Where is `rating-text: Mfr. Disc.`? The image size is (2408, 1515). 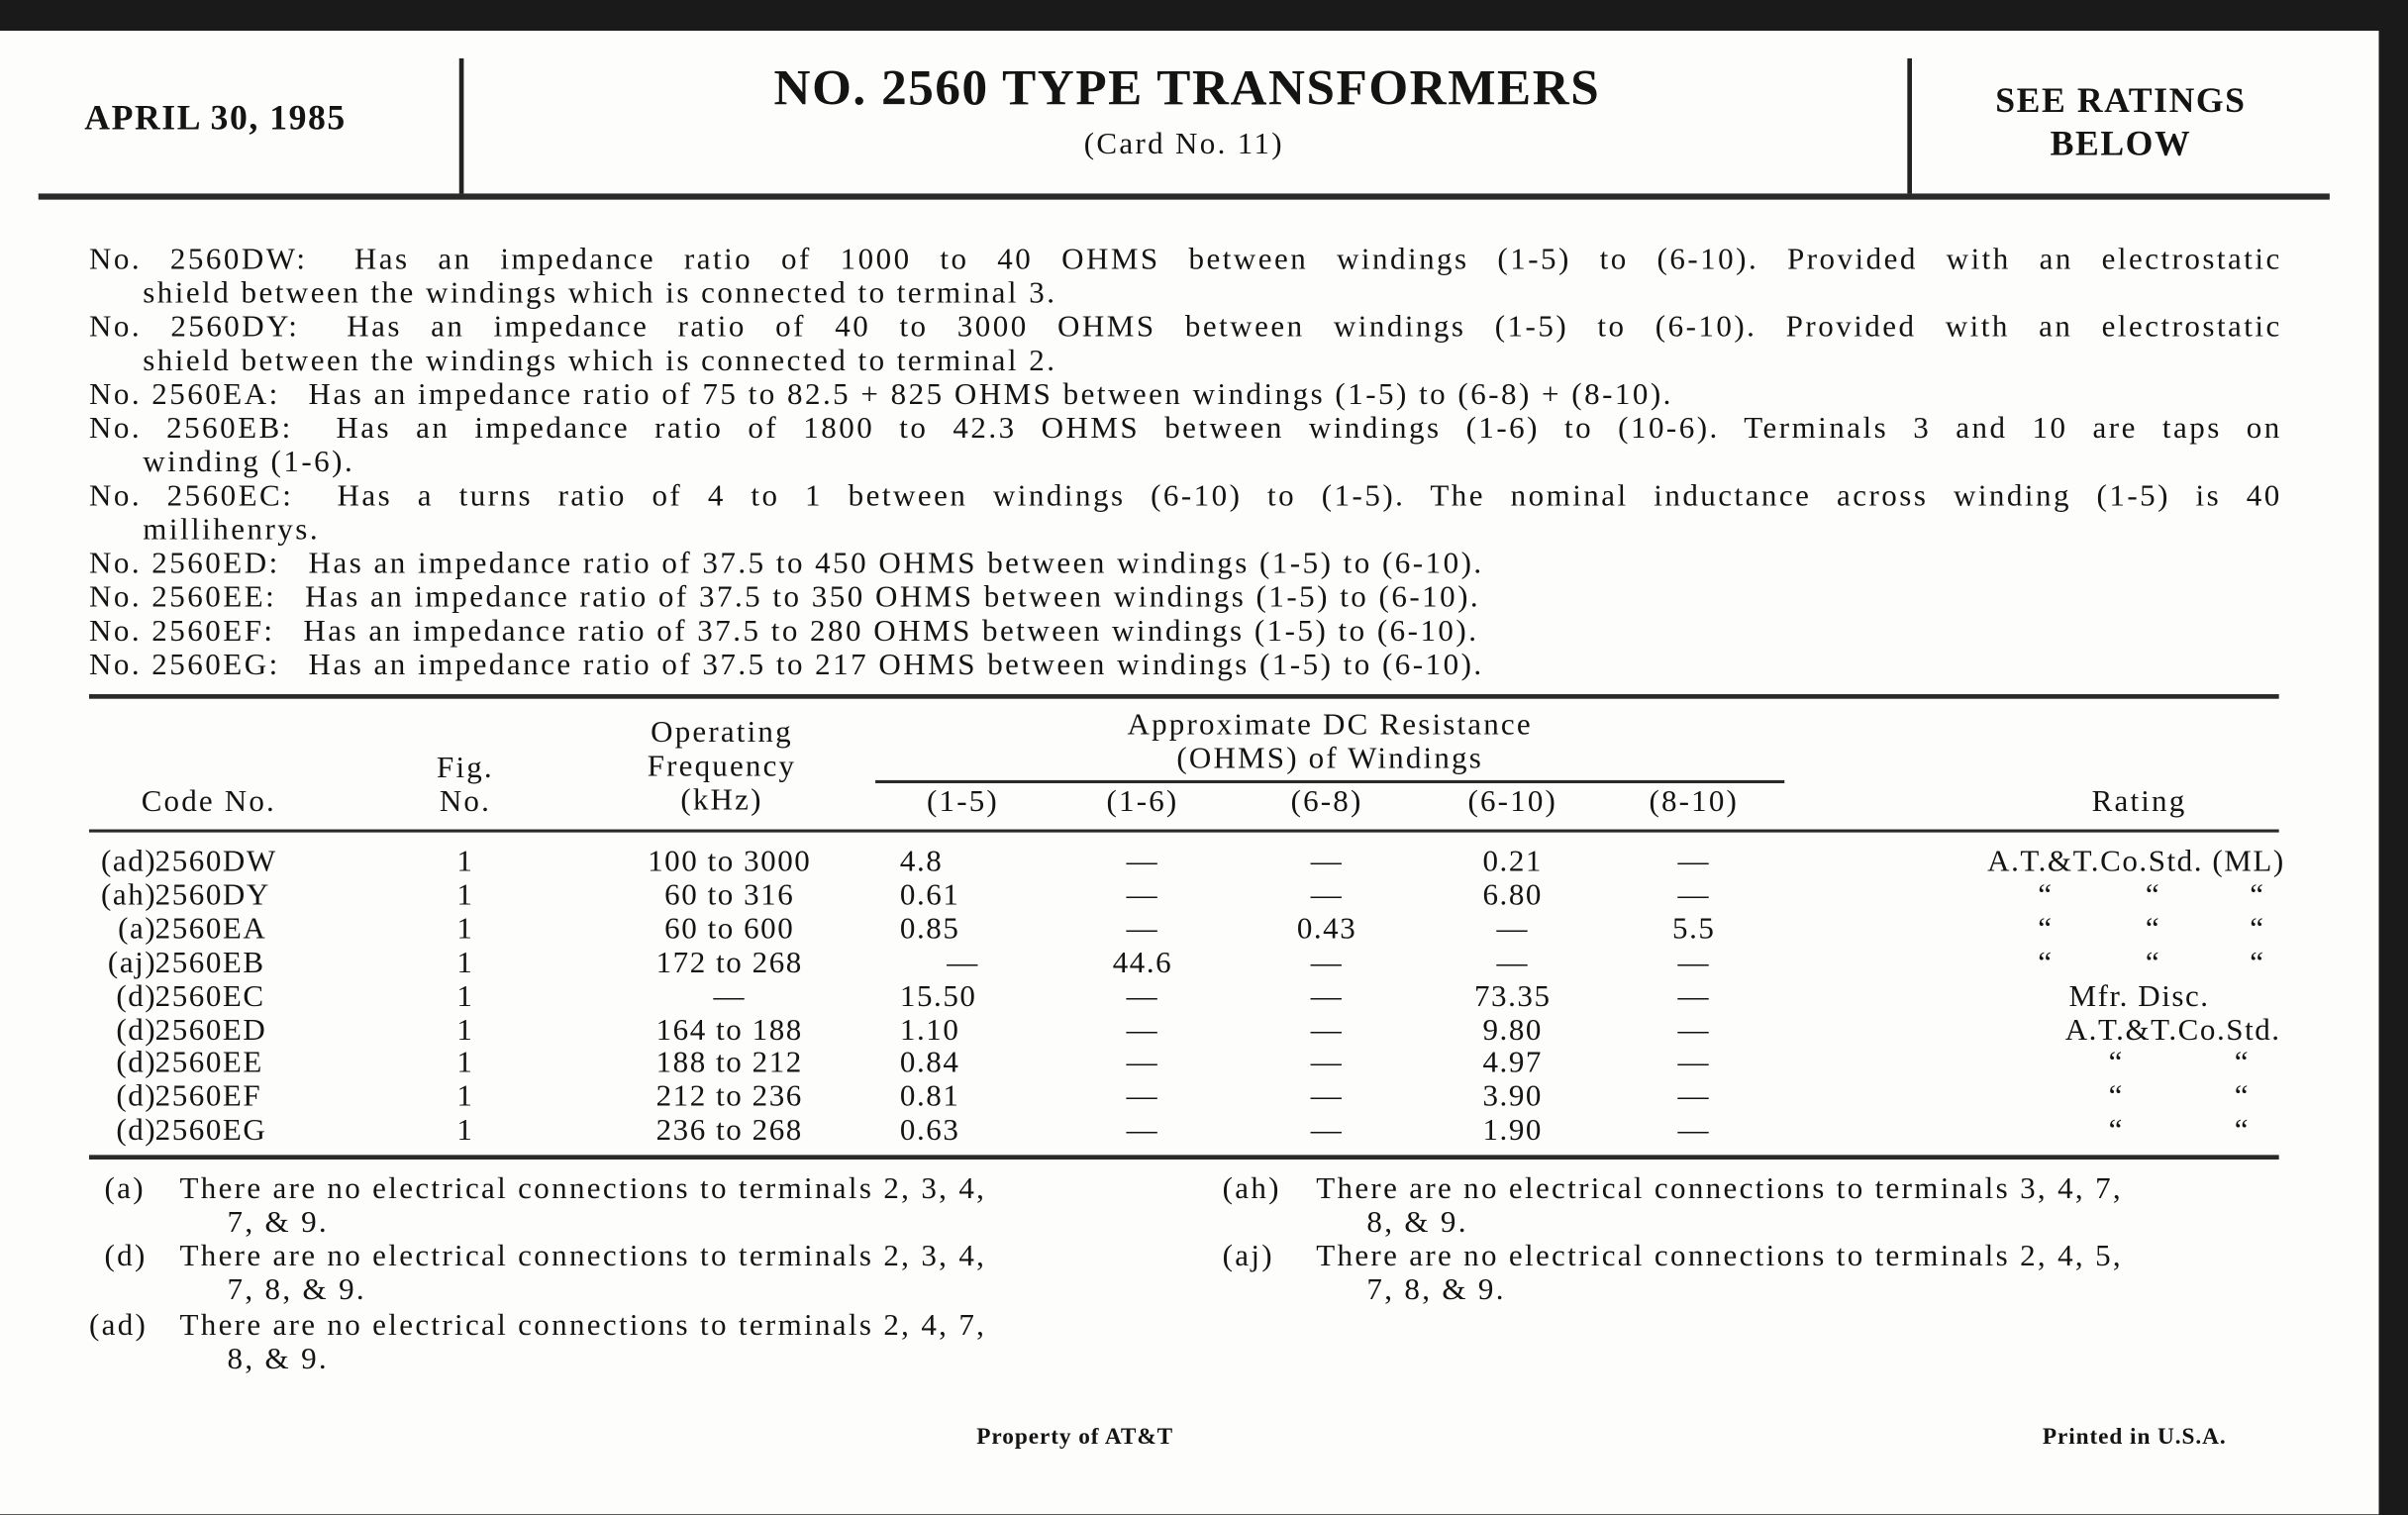
rating-text: Mfr. Disc. is located at coordinates (2139, 996).